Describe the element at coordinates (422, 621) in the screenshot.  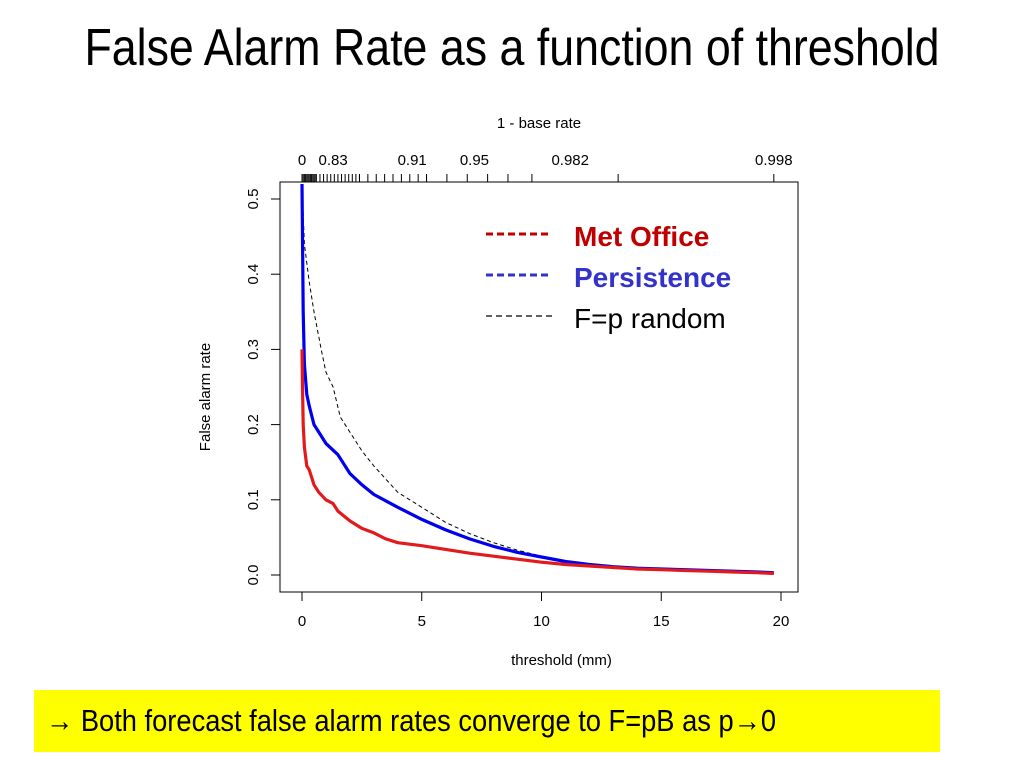
I see `x-tick-label: 5` at that location.